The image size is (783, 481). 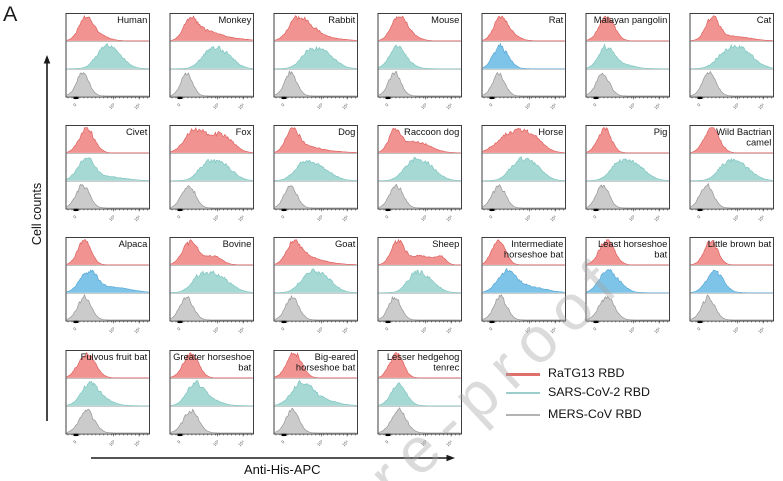 What do you see at coordinates (133, 243) in the screenshot?
I see `svg-text: Alpaca` at bounding box center [133, 243].